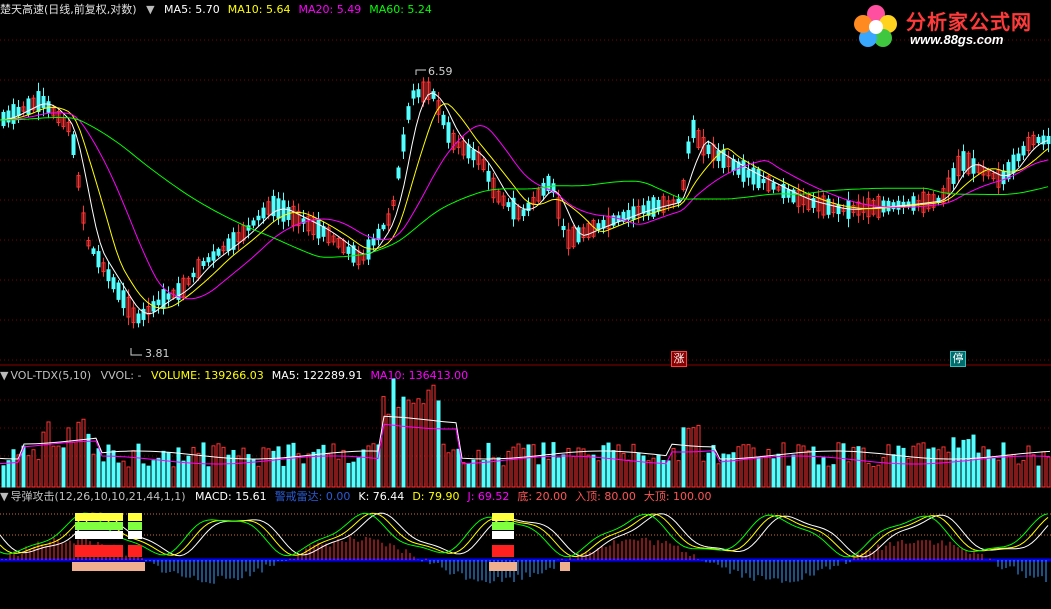 The height and width of the screenshot is (609, 1051). Describe the element at coordinates (440, 71) in the screenshot. I see `high-price-label: 6.59` at that location.